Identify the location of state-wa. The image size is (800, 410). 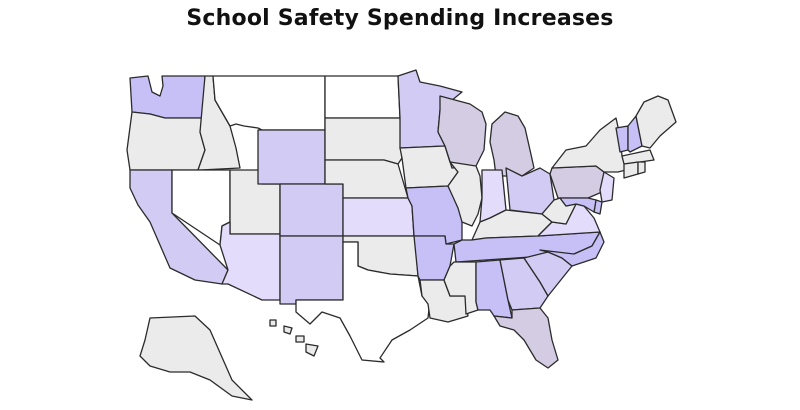
(167, 97).